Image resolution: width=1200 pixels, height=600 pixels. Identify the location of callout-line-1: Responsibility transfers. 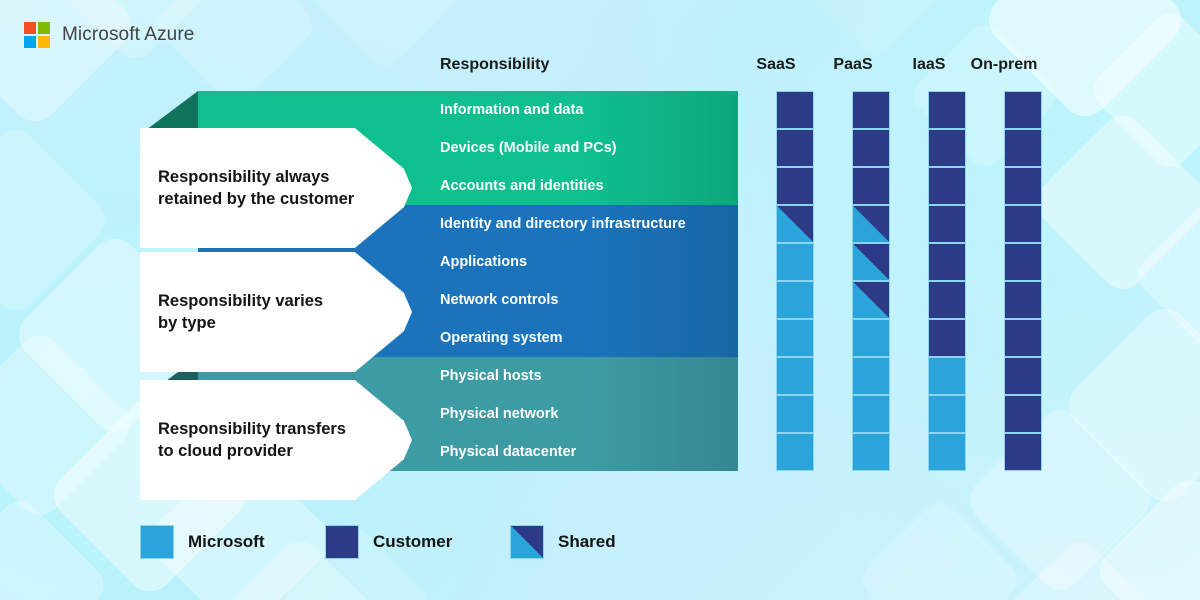
(252, 428).